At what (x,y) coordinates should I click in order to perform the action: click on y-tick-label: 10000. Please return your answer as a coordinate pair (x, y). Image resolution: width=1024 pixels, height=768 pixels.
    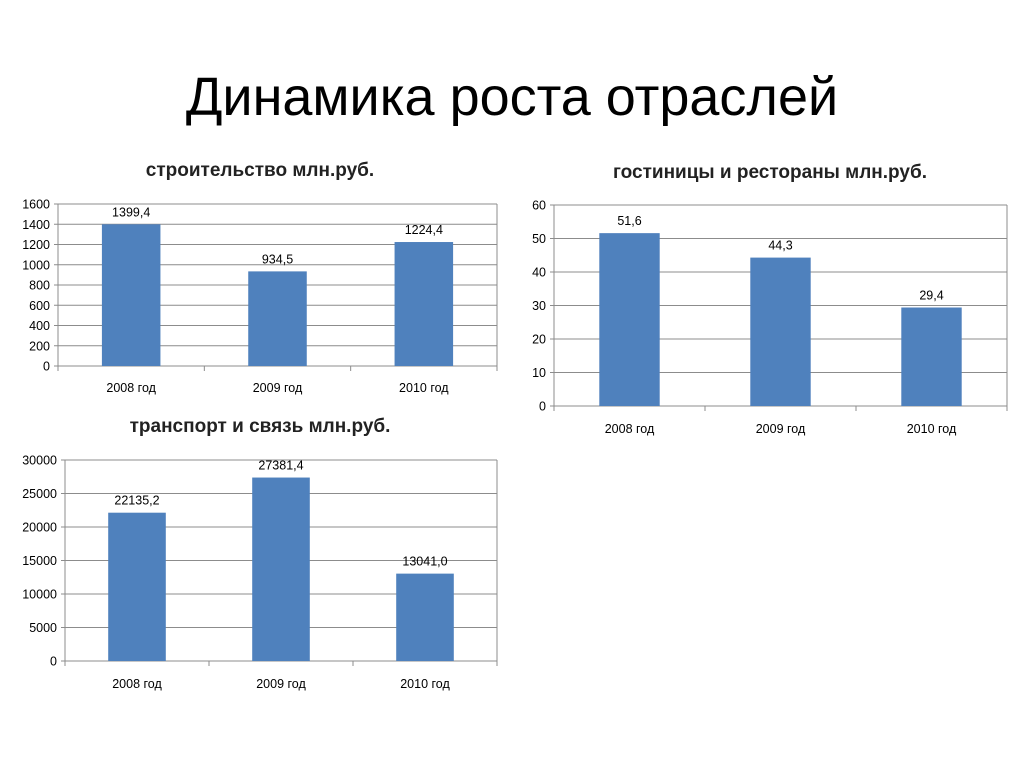
    Looking at the image, I should click on (39, 595).